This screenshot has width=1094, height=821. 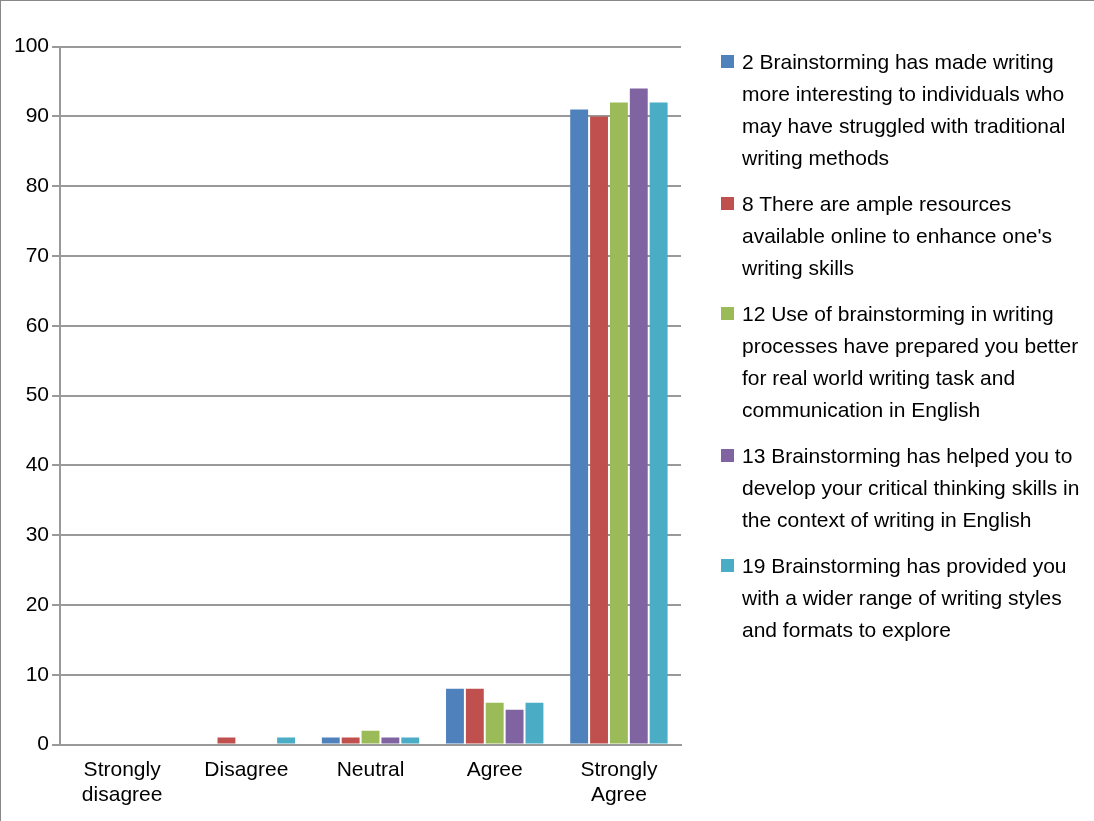 What do you see at coordinates (37, 324) in the screenshot?
I see `y-tick-label: 60` at bounding box center [37, 324].